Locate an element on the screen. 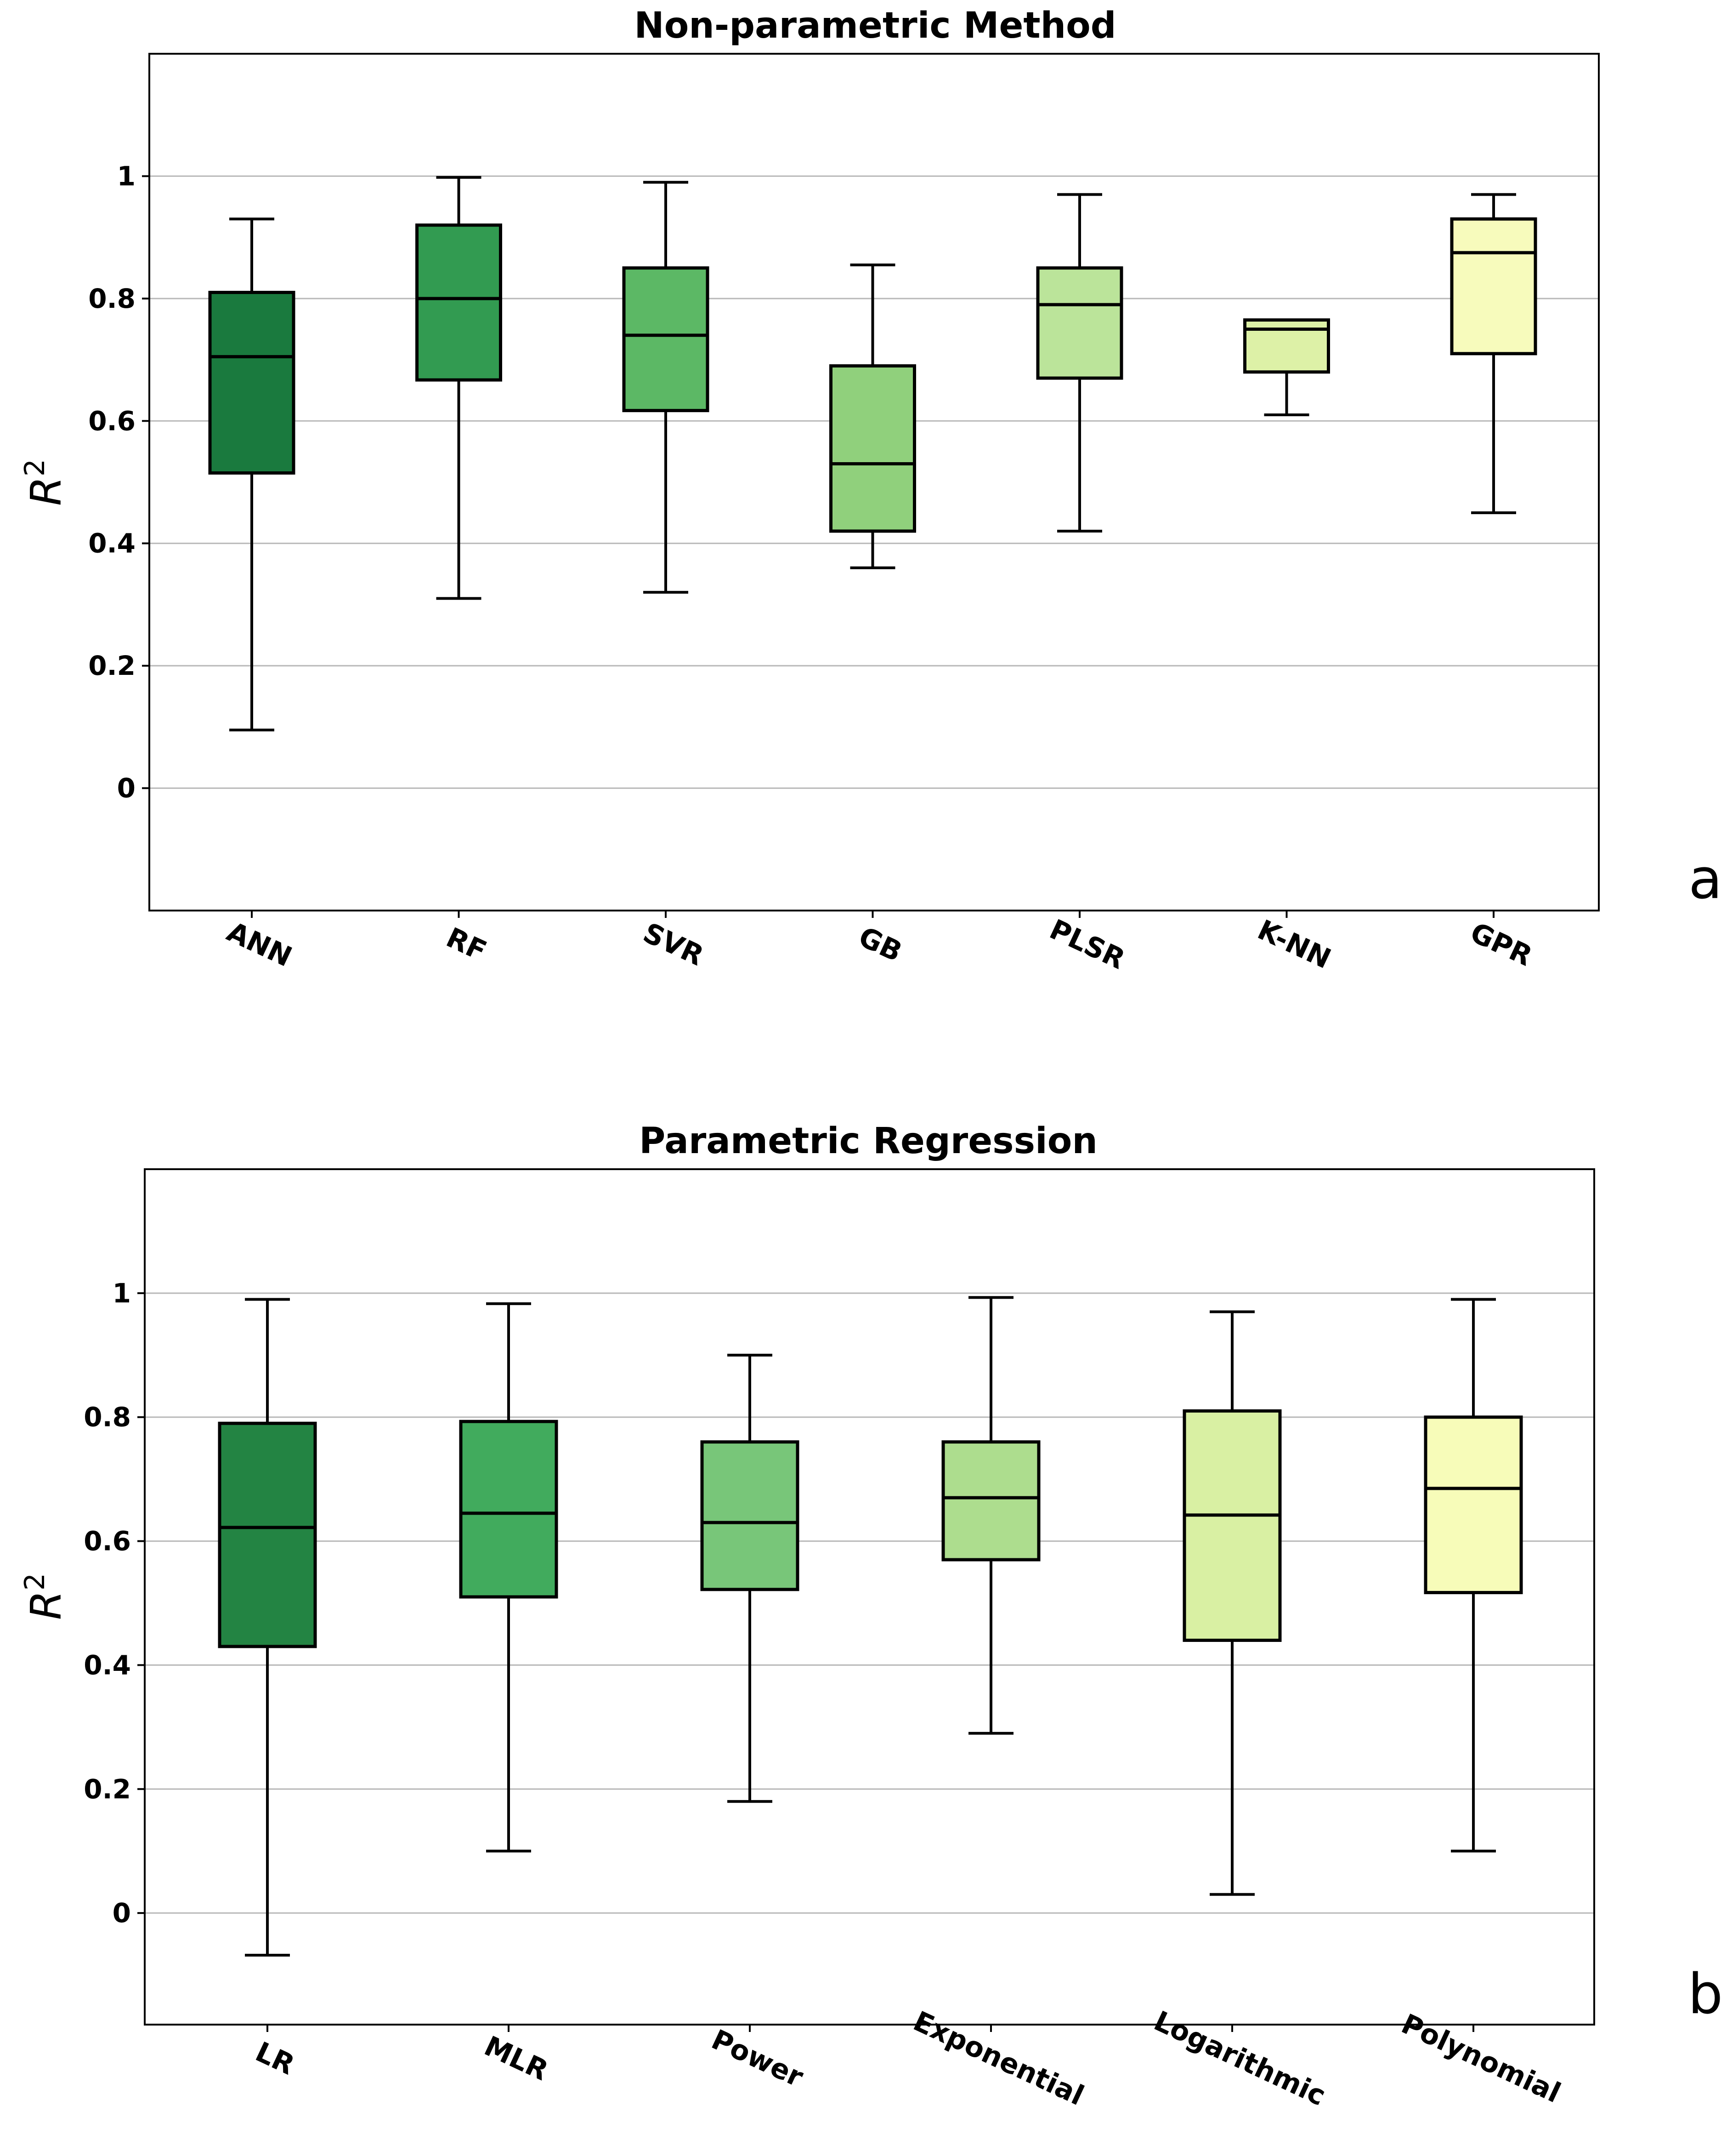 The image size is (1727, 2156). panel-b-y-ticks: 0 0.2 0.4 0.6 0.8 1 is located at coordinates (114, 1603).